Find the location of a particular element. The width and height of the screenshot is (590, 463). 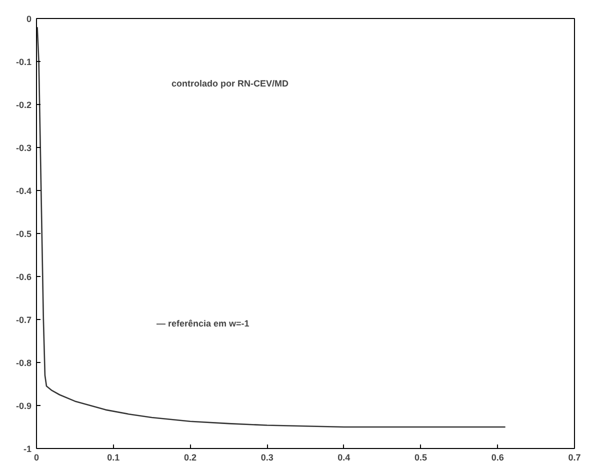

y-tick-label: -0.7 is located at coordinates (24, 320).